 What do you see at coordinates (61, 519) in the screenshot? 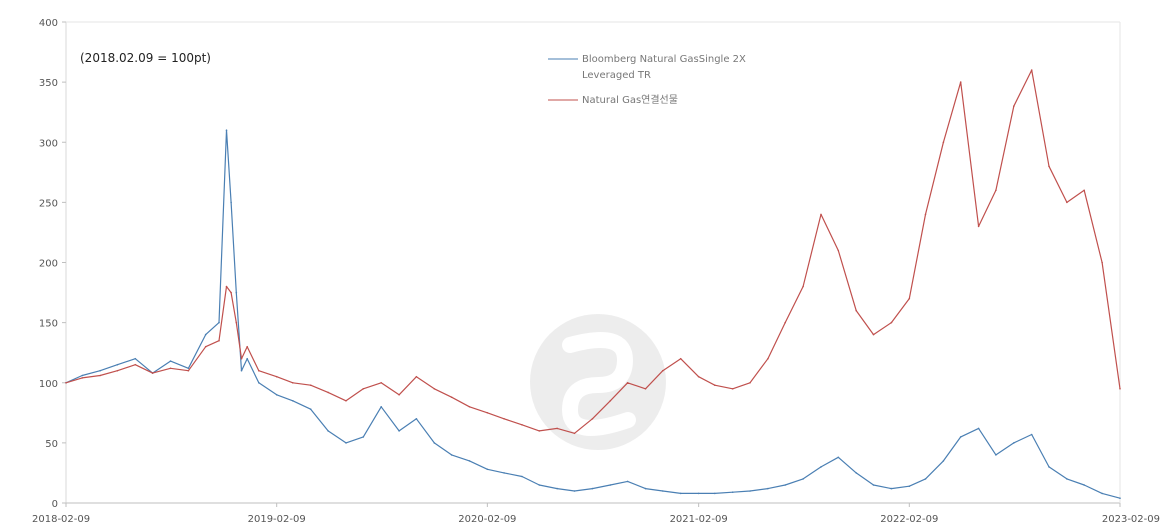
I see `x-tick-label: 2018-02-09` at bounding box center [61, 519].